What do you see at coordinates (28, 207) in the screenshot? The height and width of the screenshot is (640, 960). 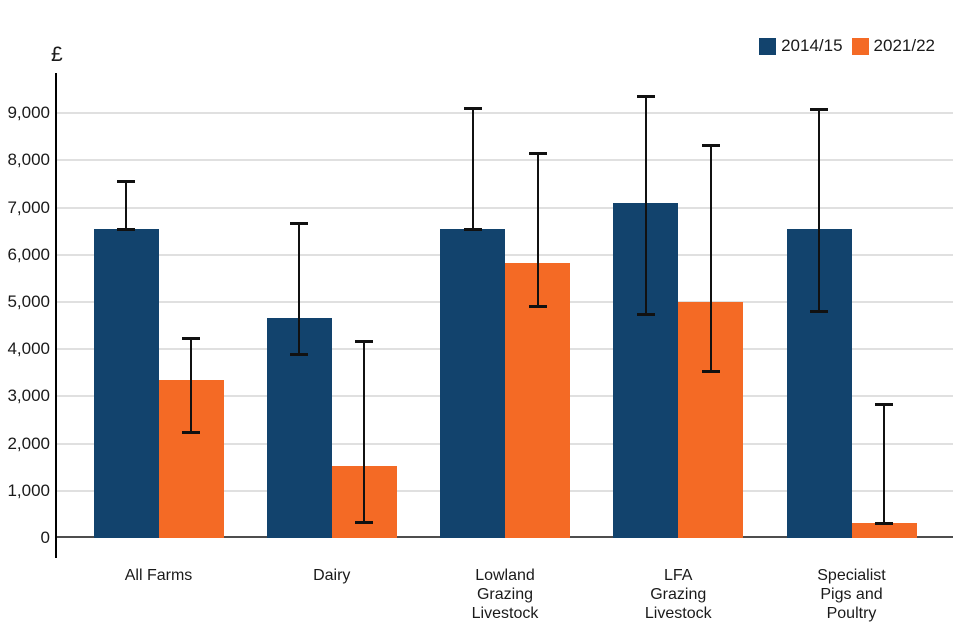 I see `y-tick-label-7000: 7,000` at bounding box center [28, 207].